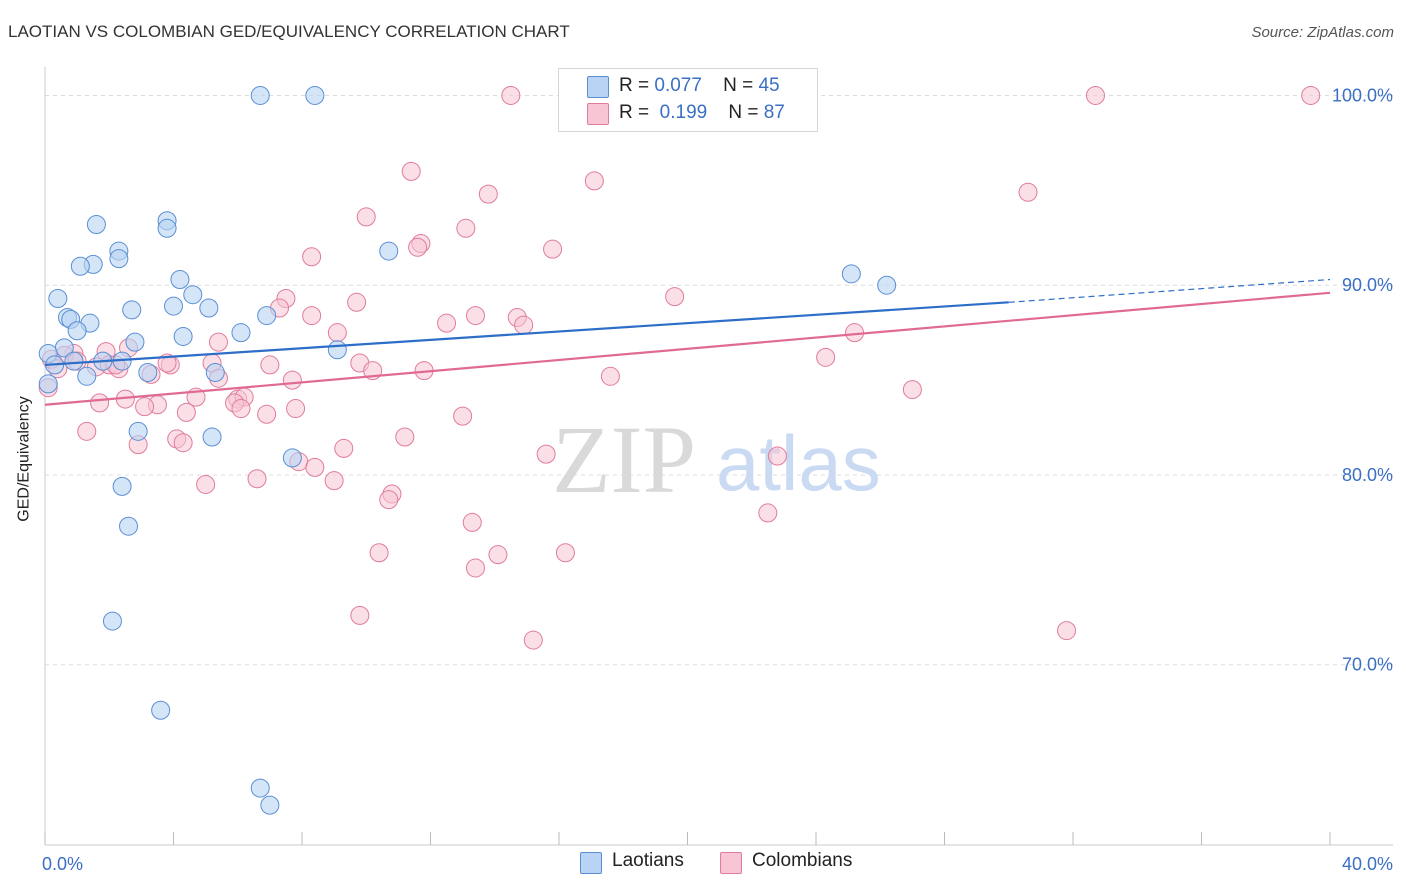  Describe the element at coordinates (1367, 864) in the screenshot. I see `x-tick-label: 40.0%` at that location.